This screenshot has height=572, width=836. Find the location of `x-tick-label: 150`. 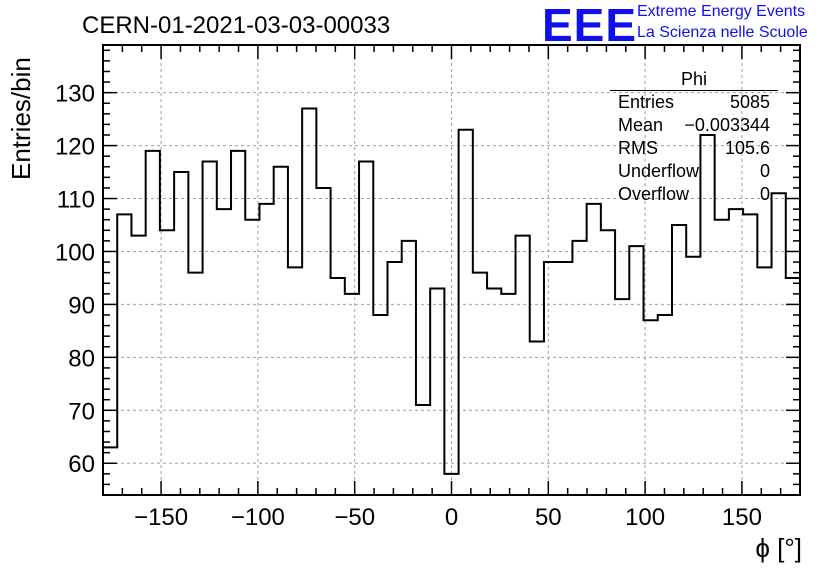

x-tick-label: 150 is located at coordinates (742, 517).